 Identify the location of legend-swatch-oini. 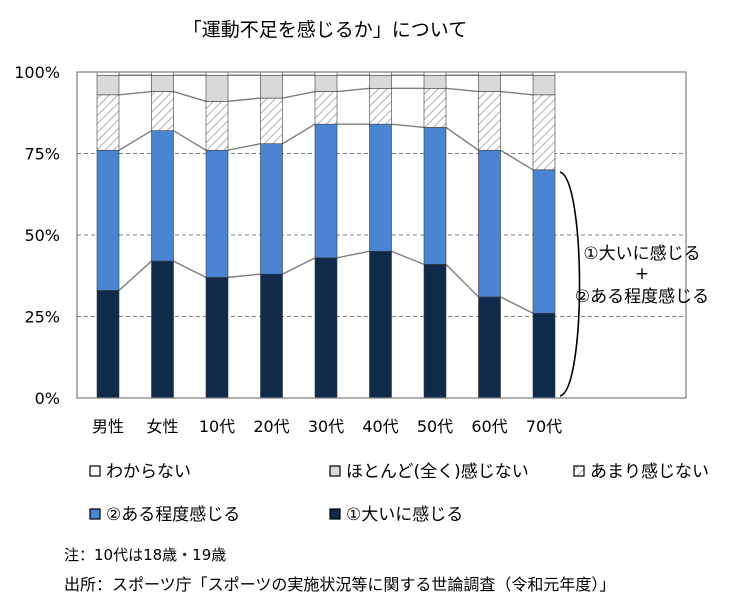
(335, 514).